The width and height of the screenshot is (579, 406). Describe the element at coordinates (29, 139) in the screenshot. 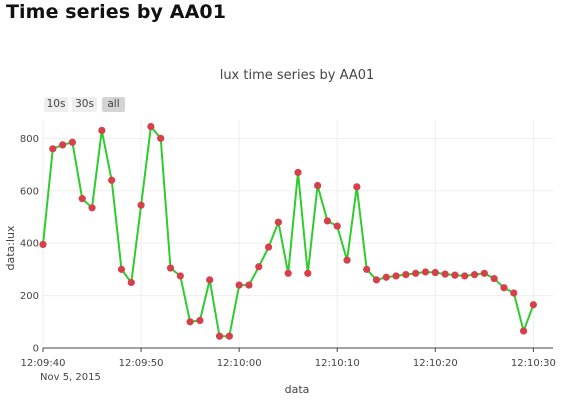

I see `y-tick-label: 800` at that location.